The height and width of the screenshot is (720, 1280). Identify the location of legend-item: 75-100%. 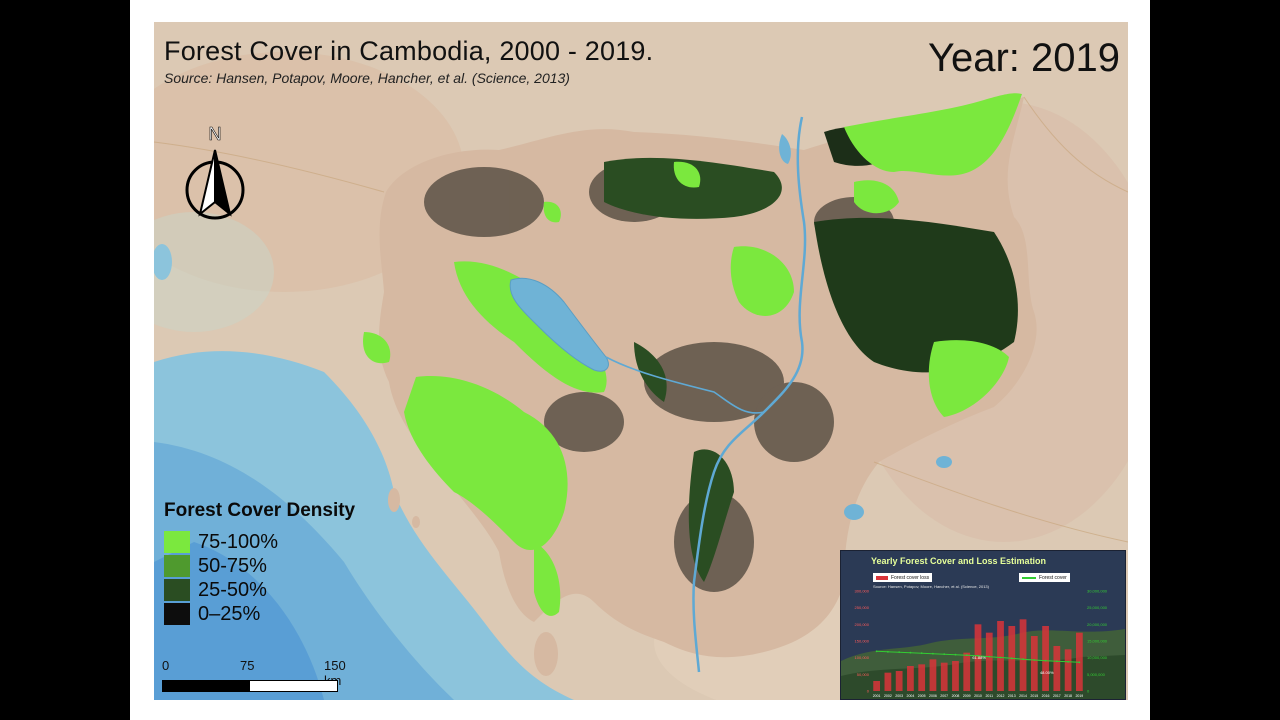
(279, 542).